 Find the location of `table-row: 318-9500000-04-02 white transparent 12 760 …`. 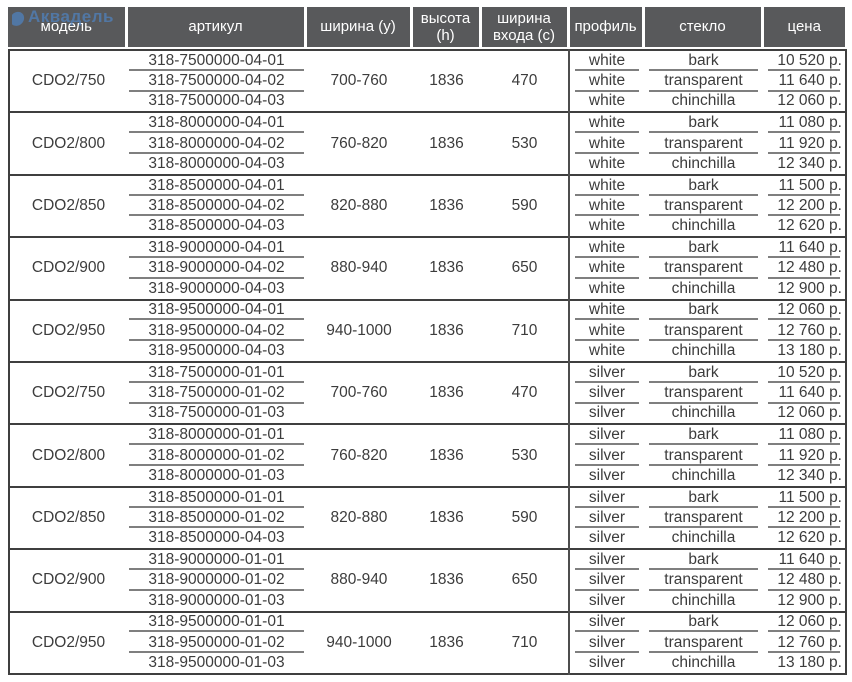

table-row: 318-9500000-04-02 white transparent 12 760 … is located at coordinates (427, 331).